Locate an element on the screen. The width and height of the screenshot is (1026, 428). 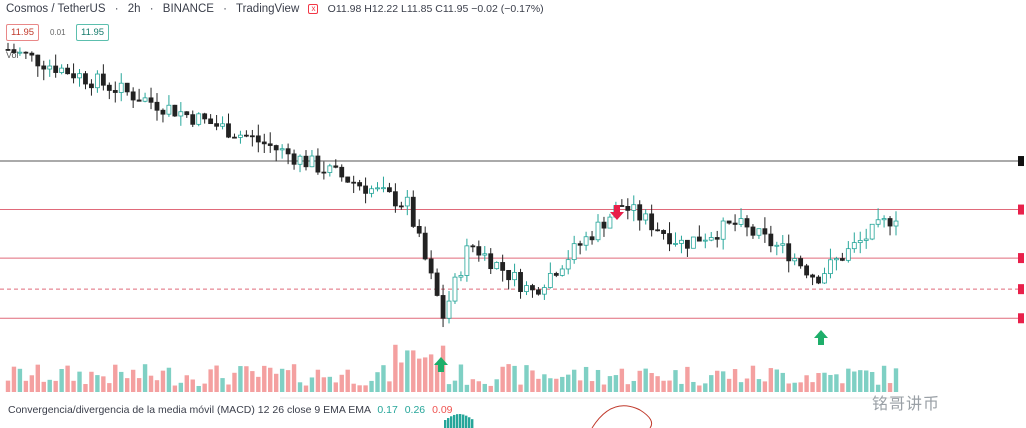
bid-price-box: 11.95 is located at coordinates (23, 32).